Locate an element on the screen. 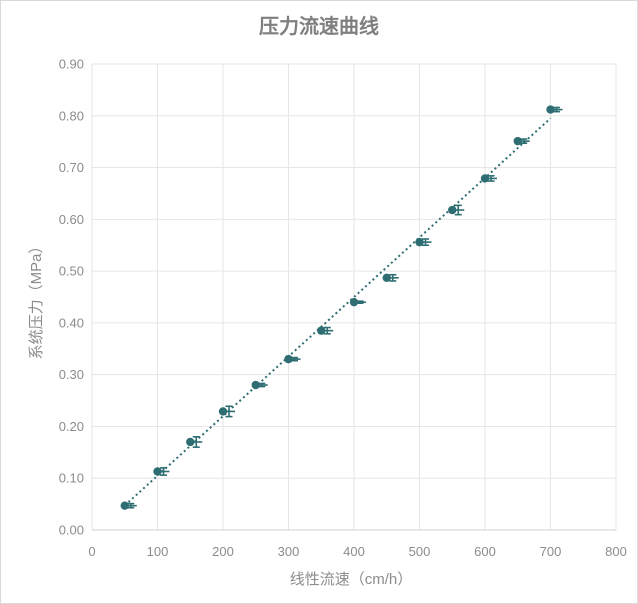 The image size is (638, 604). y-axis-label: 系统压力（MPa） is located at coordinates (36, 299).